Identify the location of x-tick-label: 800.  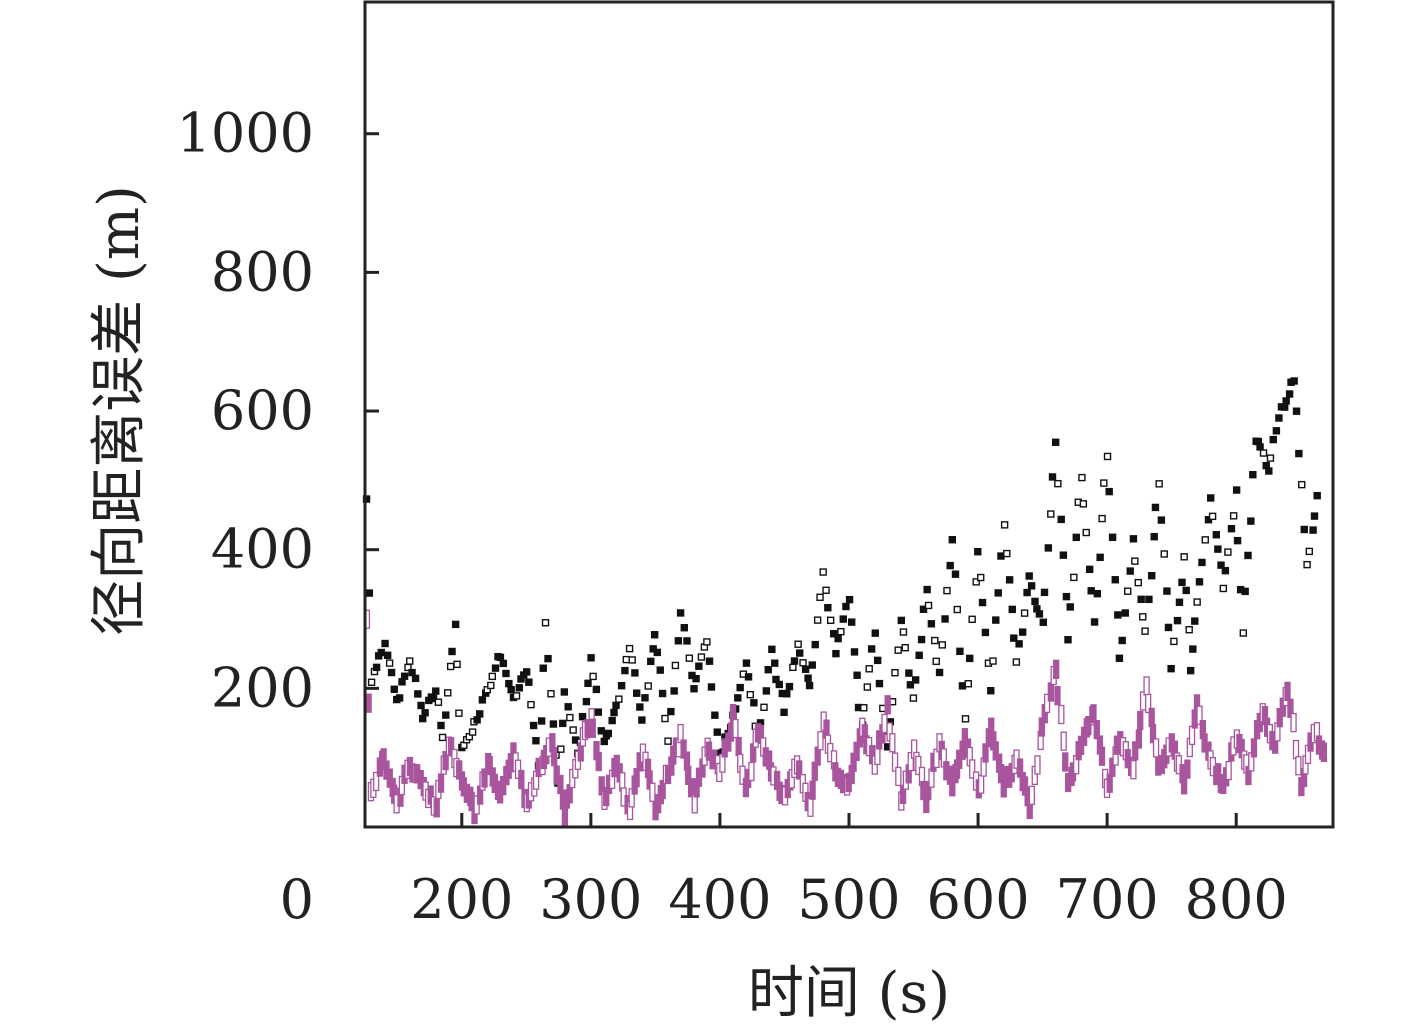
(1236, 899).